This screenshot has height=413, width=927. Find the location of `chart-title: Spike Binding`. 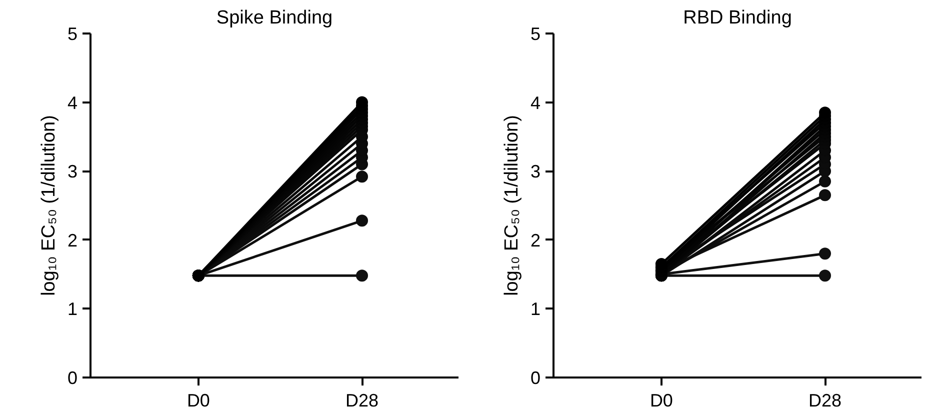

chart-title: Spike Binding is located at coordinates (274, 18).